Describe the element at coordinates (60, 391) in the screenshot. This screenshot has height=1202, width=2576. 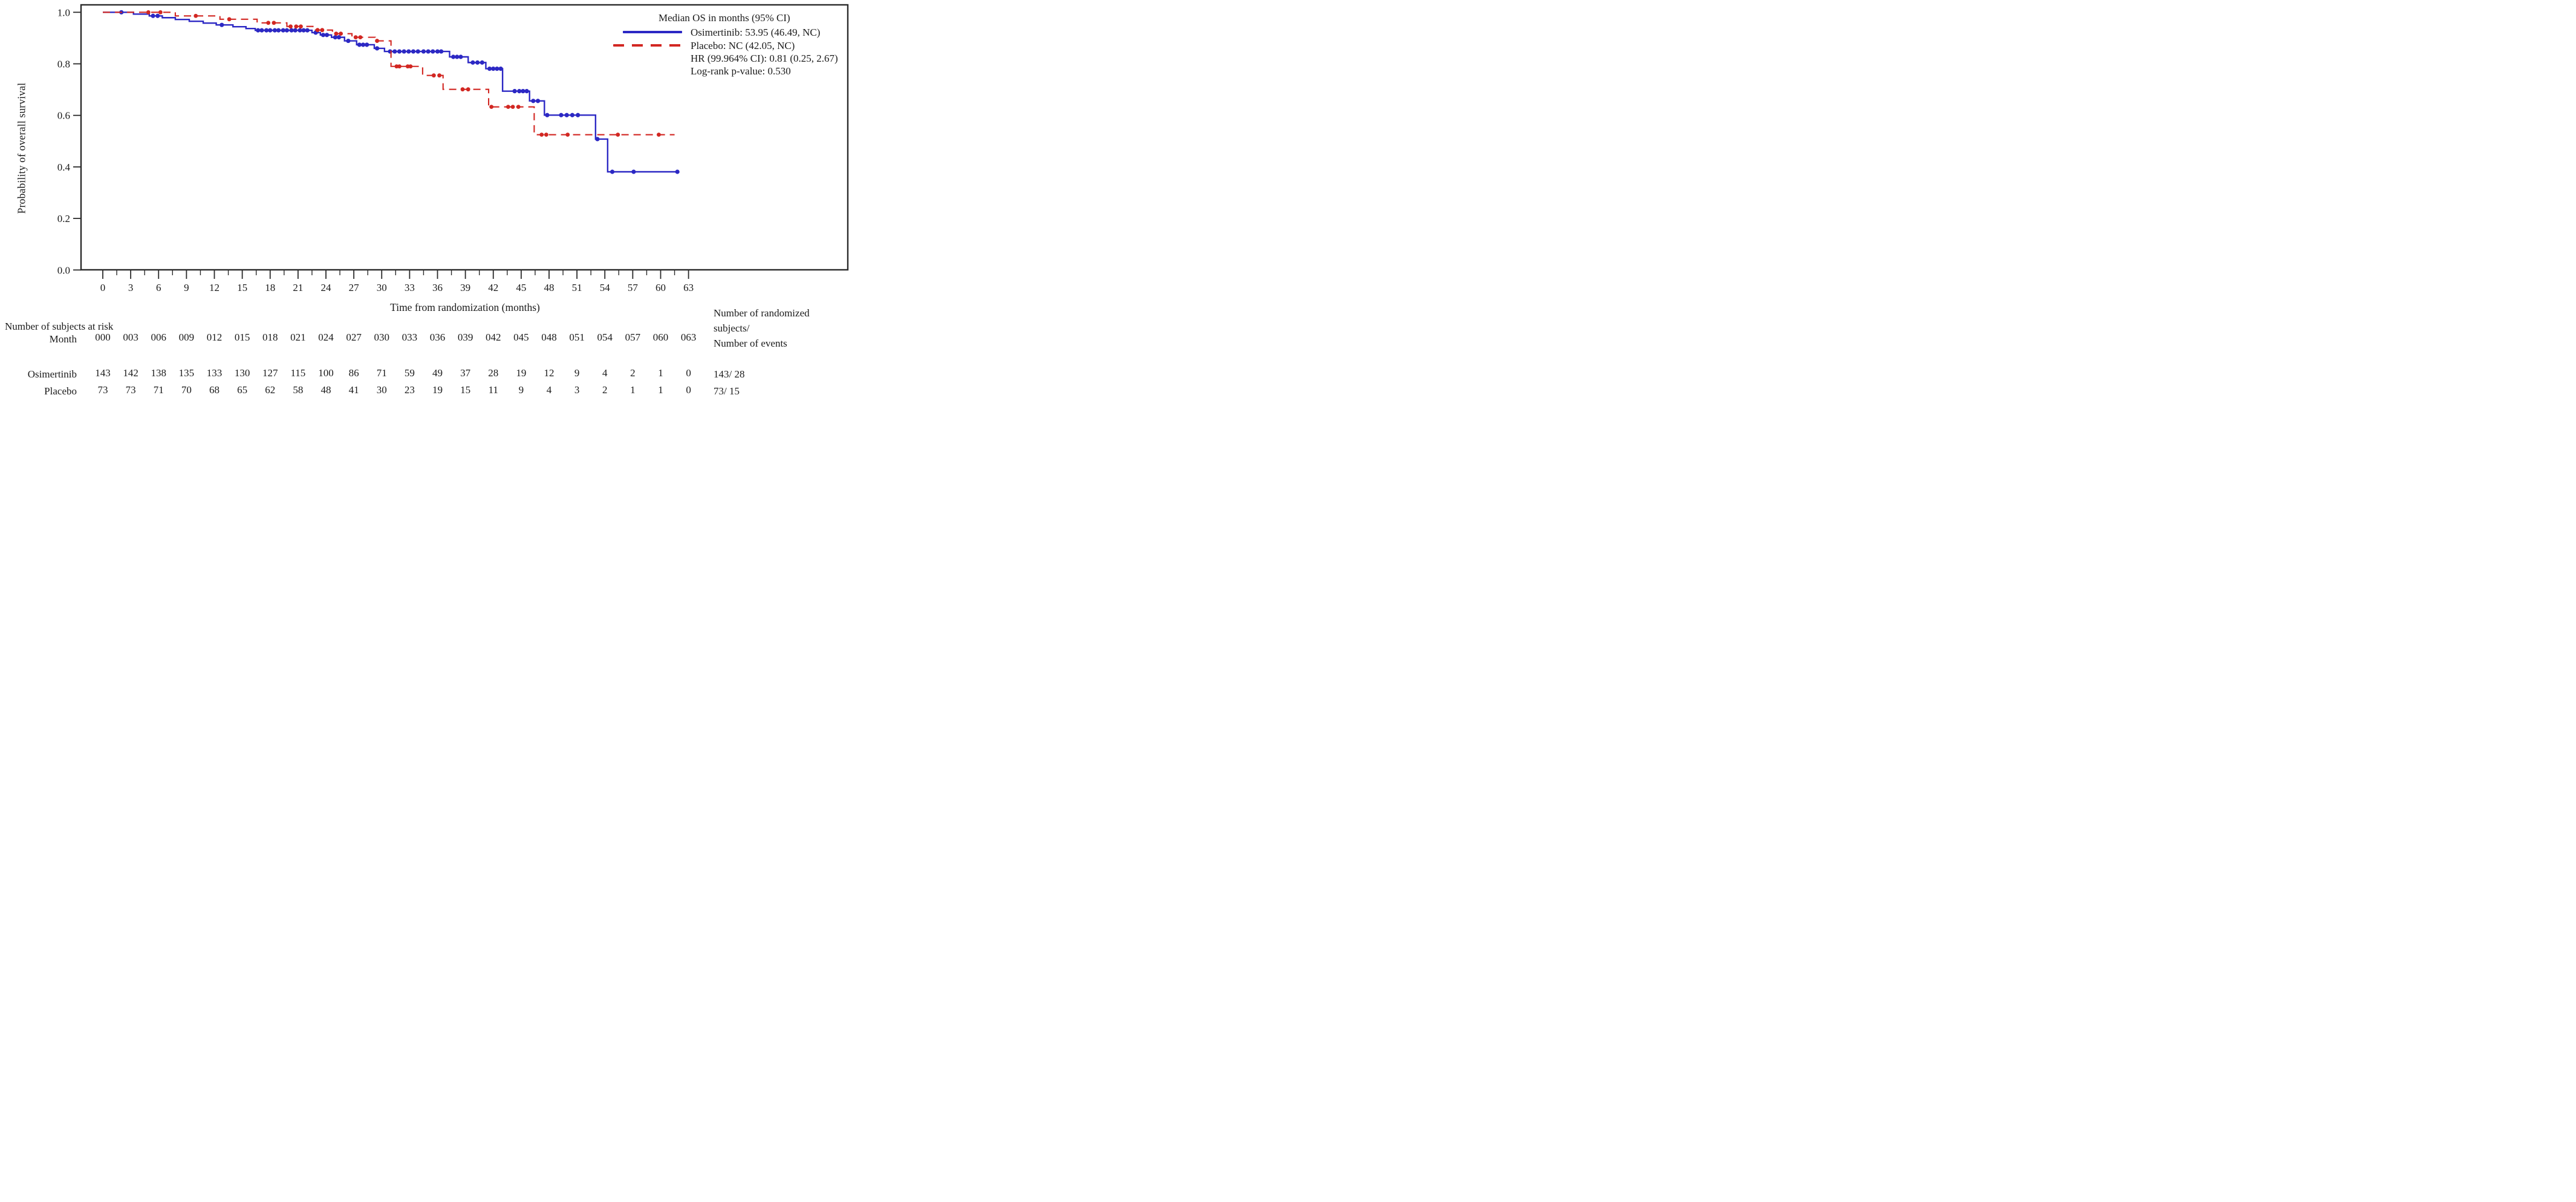
I see `risk-row-label-placebo: Placebo` at that location.